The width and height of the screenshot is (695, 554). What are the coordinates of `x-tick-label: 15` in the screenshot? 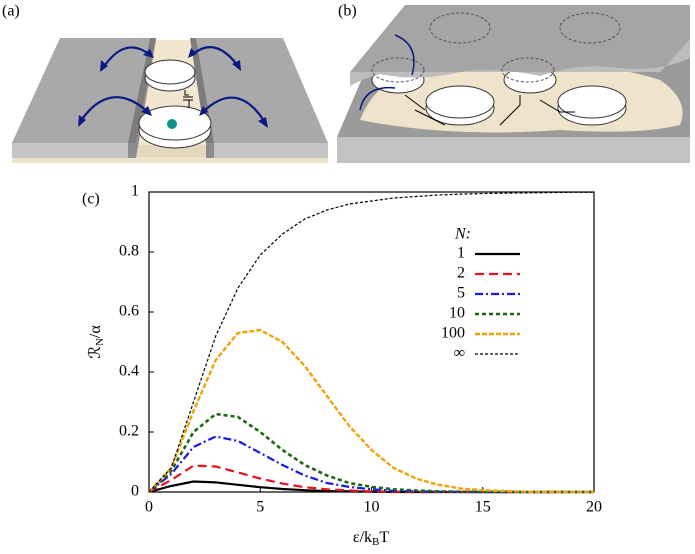 It's located at (483, 507).